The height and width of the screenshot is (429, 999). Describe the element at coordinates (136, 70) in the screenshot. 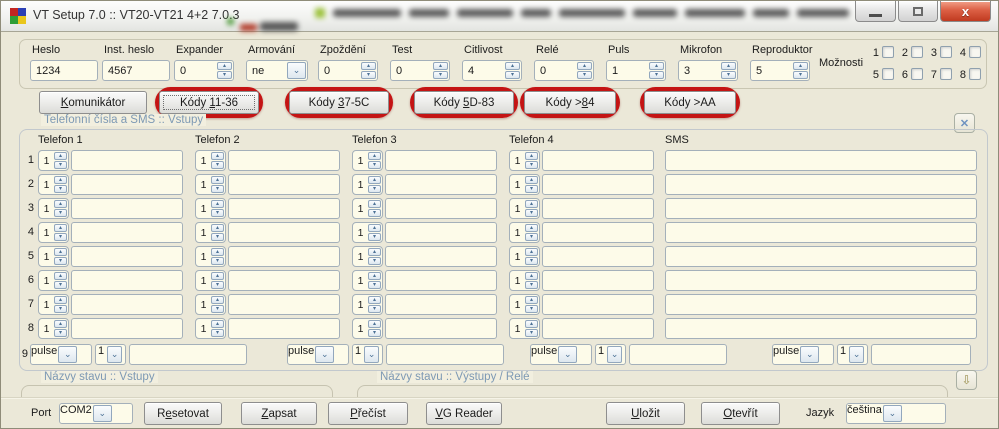

I see `inst-heslo-field` at that location.